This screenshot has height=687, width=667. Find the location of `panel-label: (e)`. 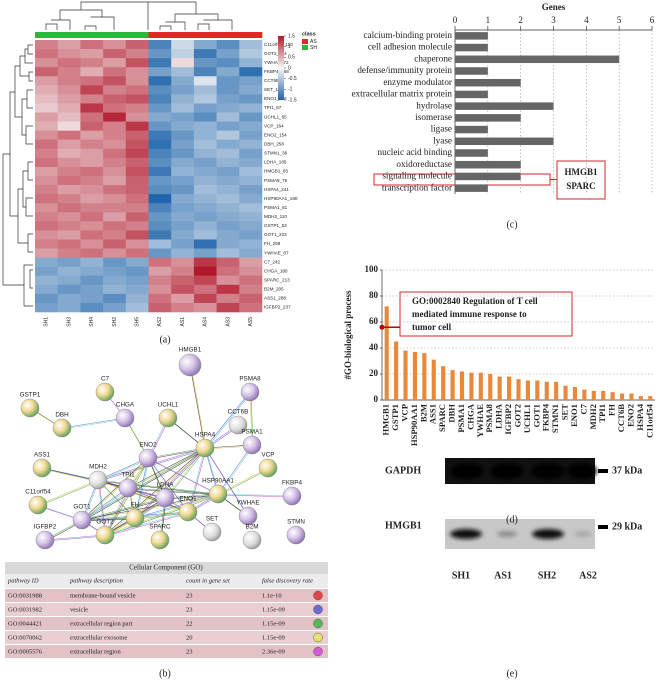

panel-label: (e) is located at coordinates (511, 673).